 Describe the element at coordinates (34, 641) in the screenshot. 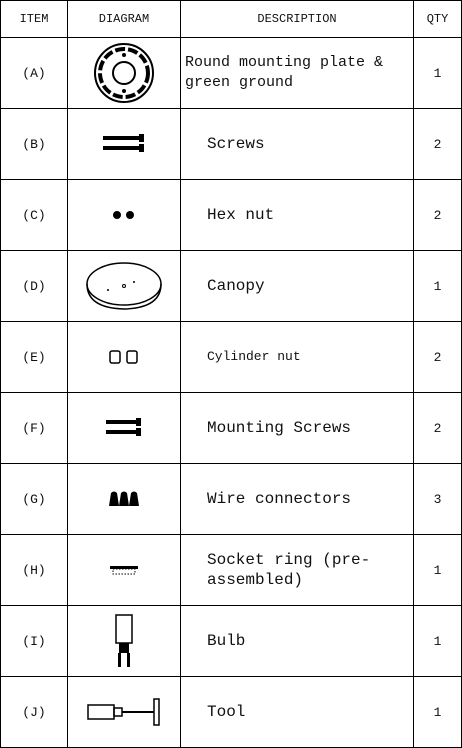

I see `item: (I)` at that location.